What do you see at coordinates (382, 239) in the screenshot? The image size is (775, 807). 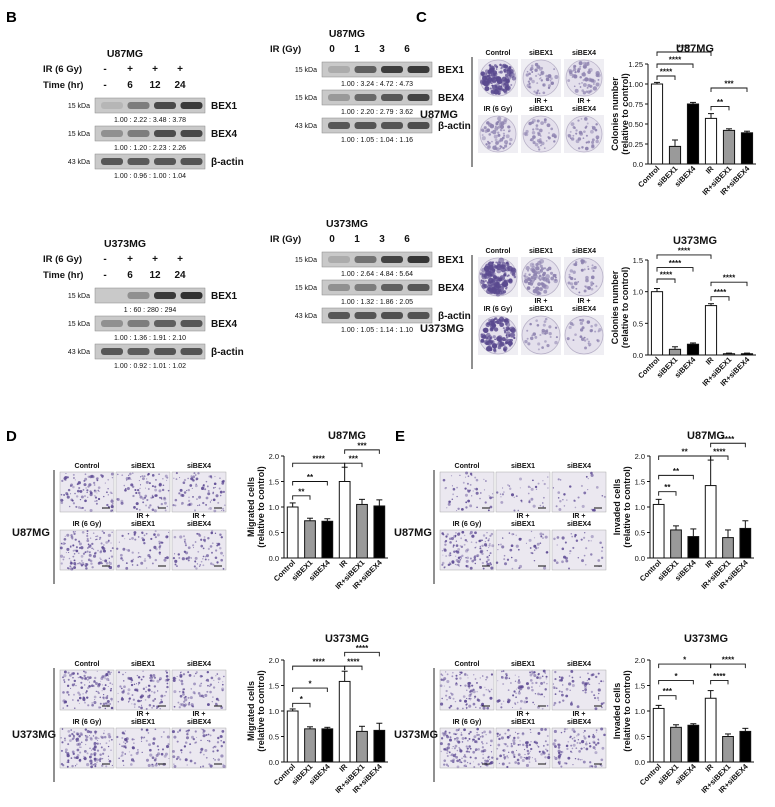 I see `blot-row-value: 3` at bounding box center [382, 239].